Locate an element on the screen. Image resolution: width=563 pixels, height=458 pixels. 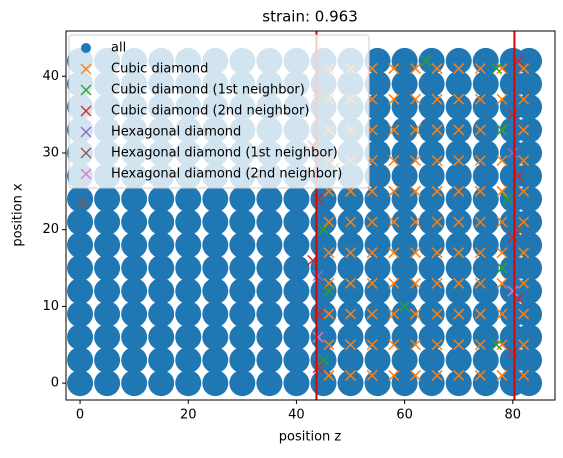
legend-label: Hexagonal diamond (2nd neighbor) is located at coordinates (226, 174).